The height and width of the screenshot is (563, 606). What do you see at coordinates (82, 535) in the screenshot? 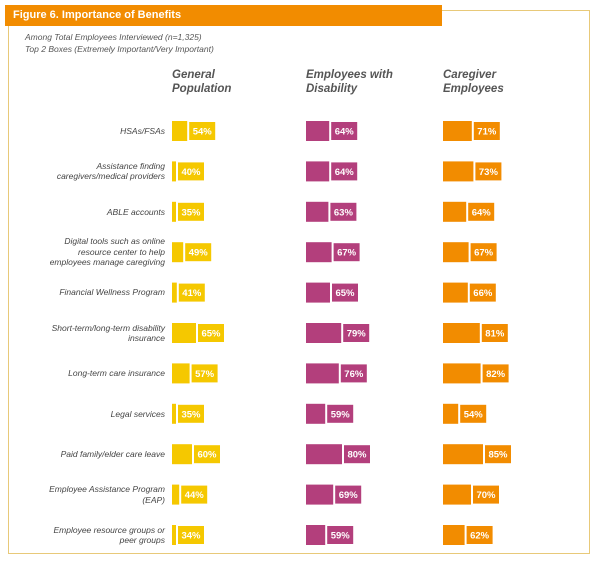
I see `category-label: Employee resource groups or peer groups` at bounding box center [82, 535].